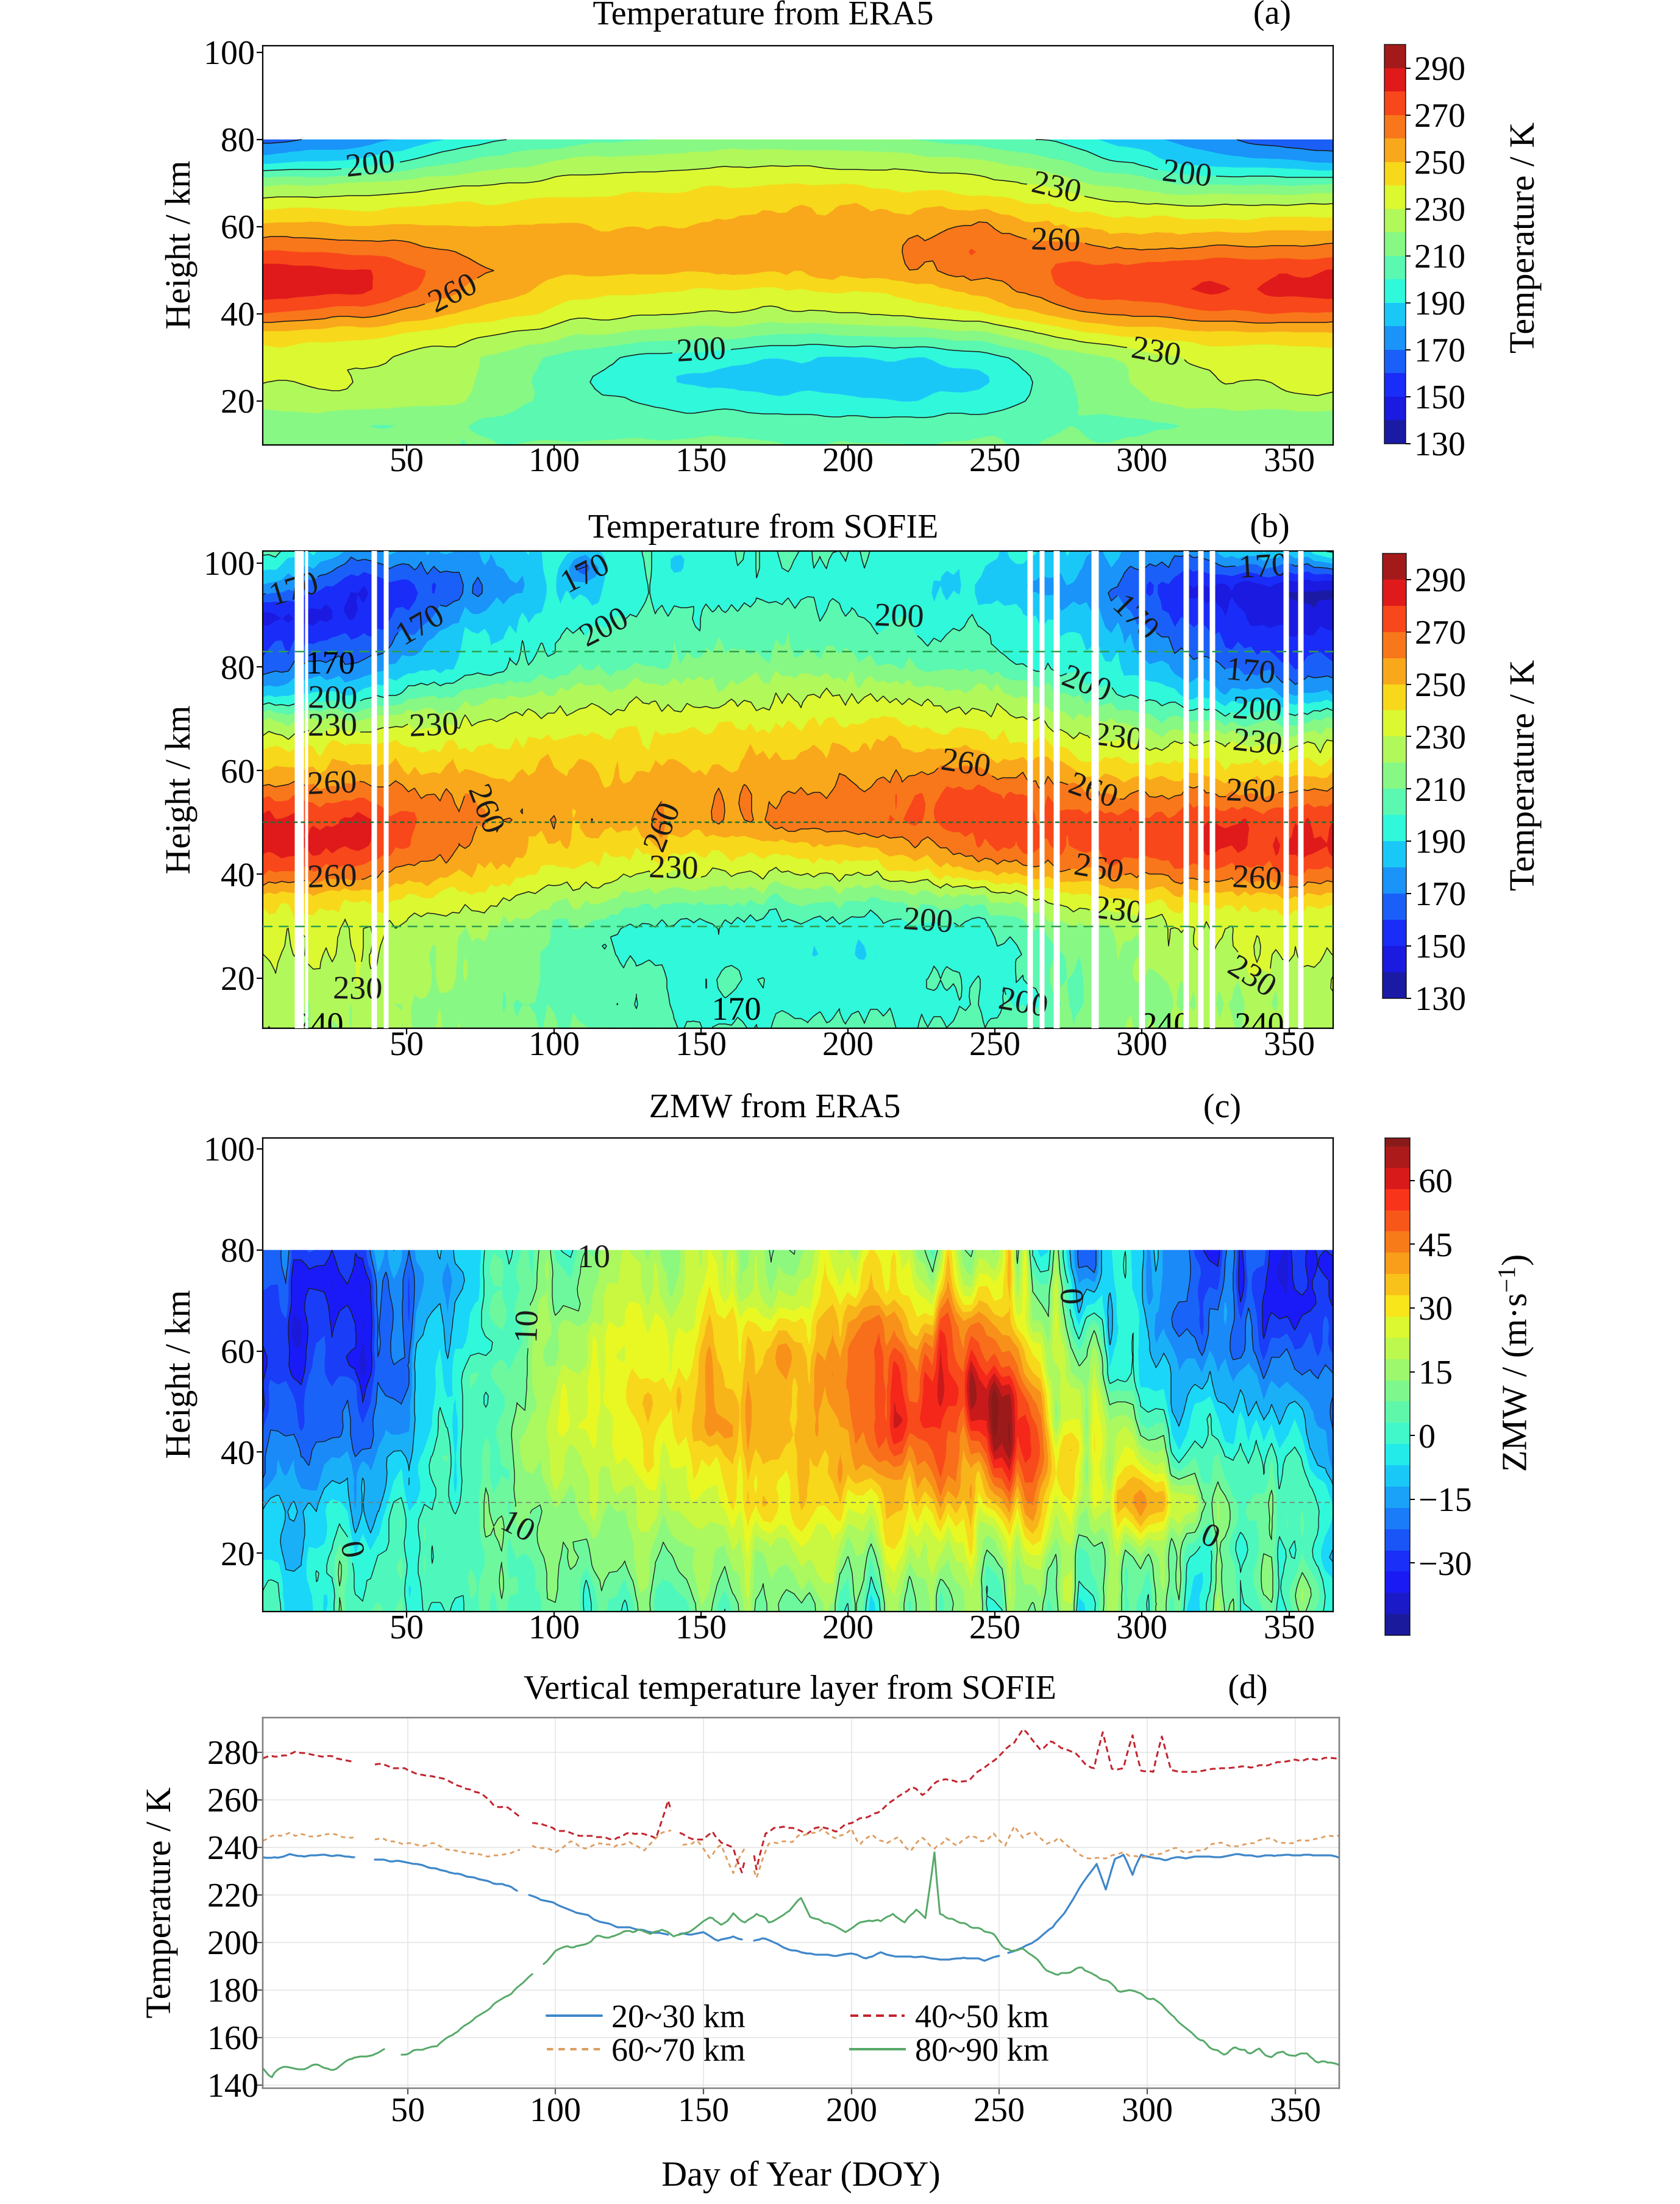  Describe the element at coordinates (232, 1753) in the screenshot. I see `svg-text: 280` at that location.